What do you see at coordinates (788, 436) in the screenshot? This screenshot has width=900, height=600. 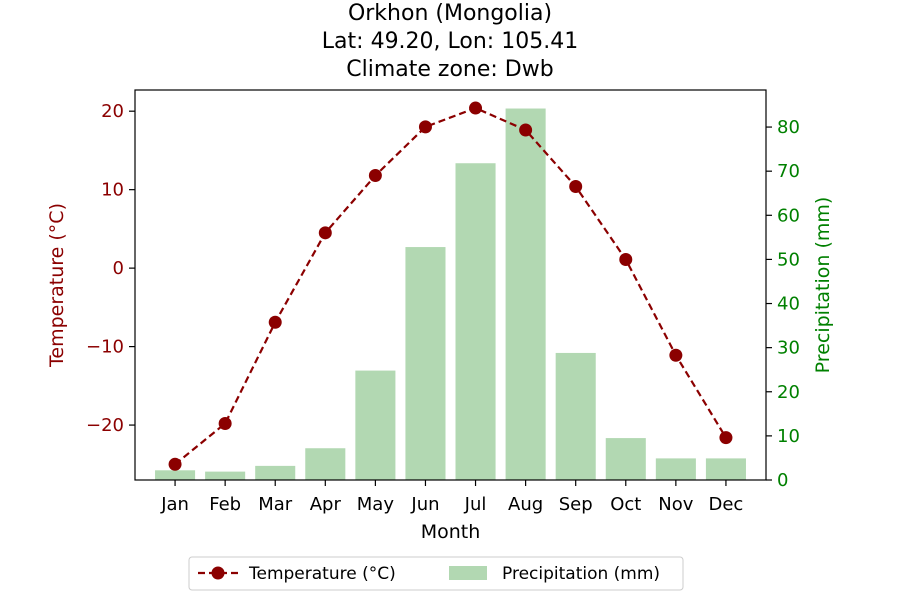 I see `right-tick-label: 10` at bounding box center [788, 436].